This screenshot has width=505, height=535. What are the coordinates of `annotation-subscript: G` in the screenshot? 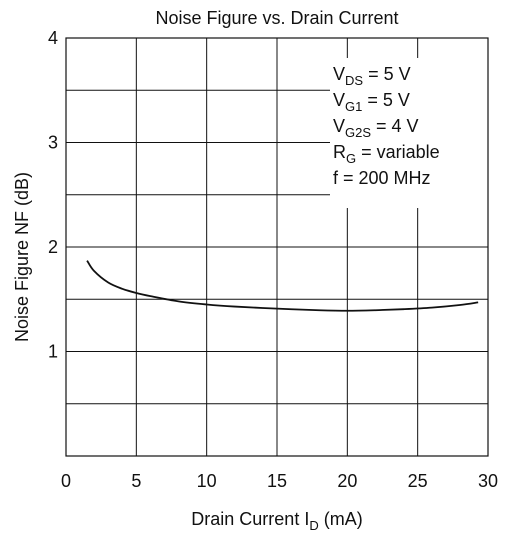 It's located at (351, 158).